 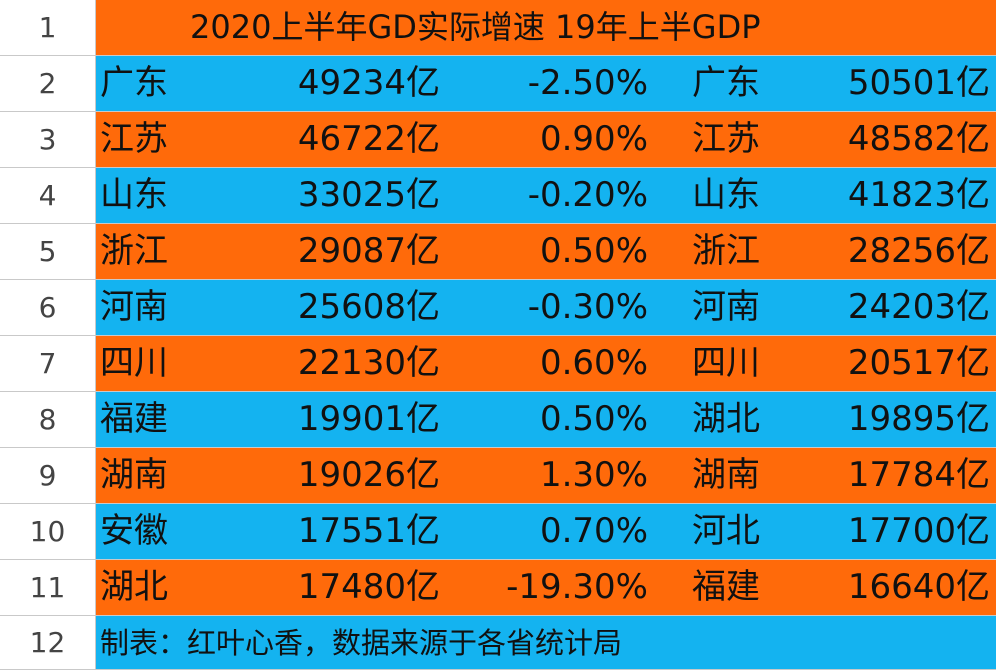 I want to click on title-cell-range: 2020上半年GD实际增速 19年上半GDP, so click(x=546, y=28).